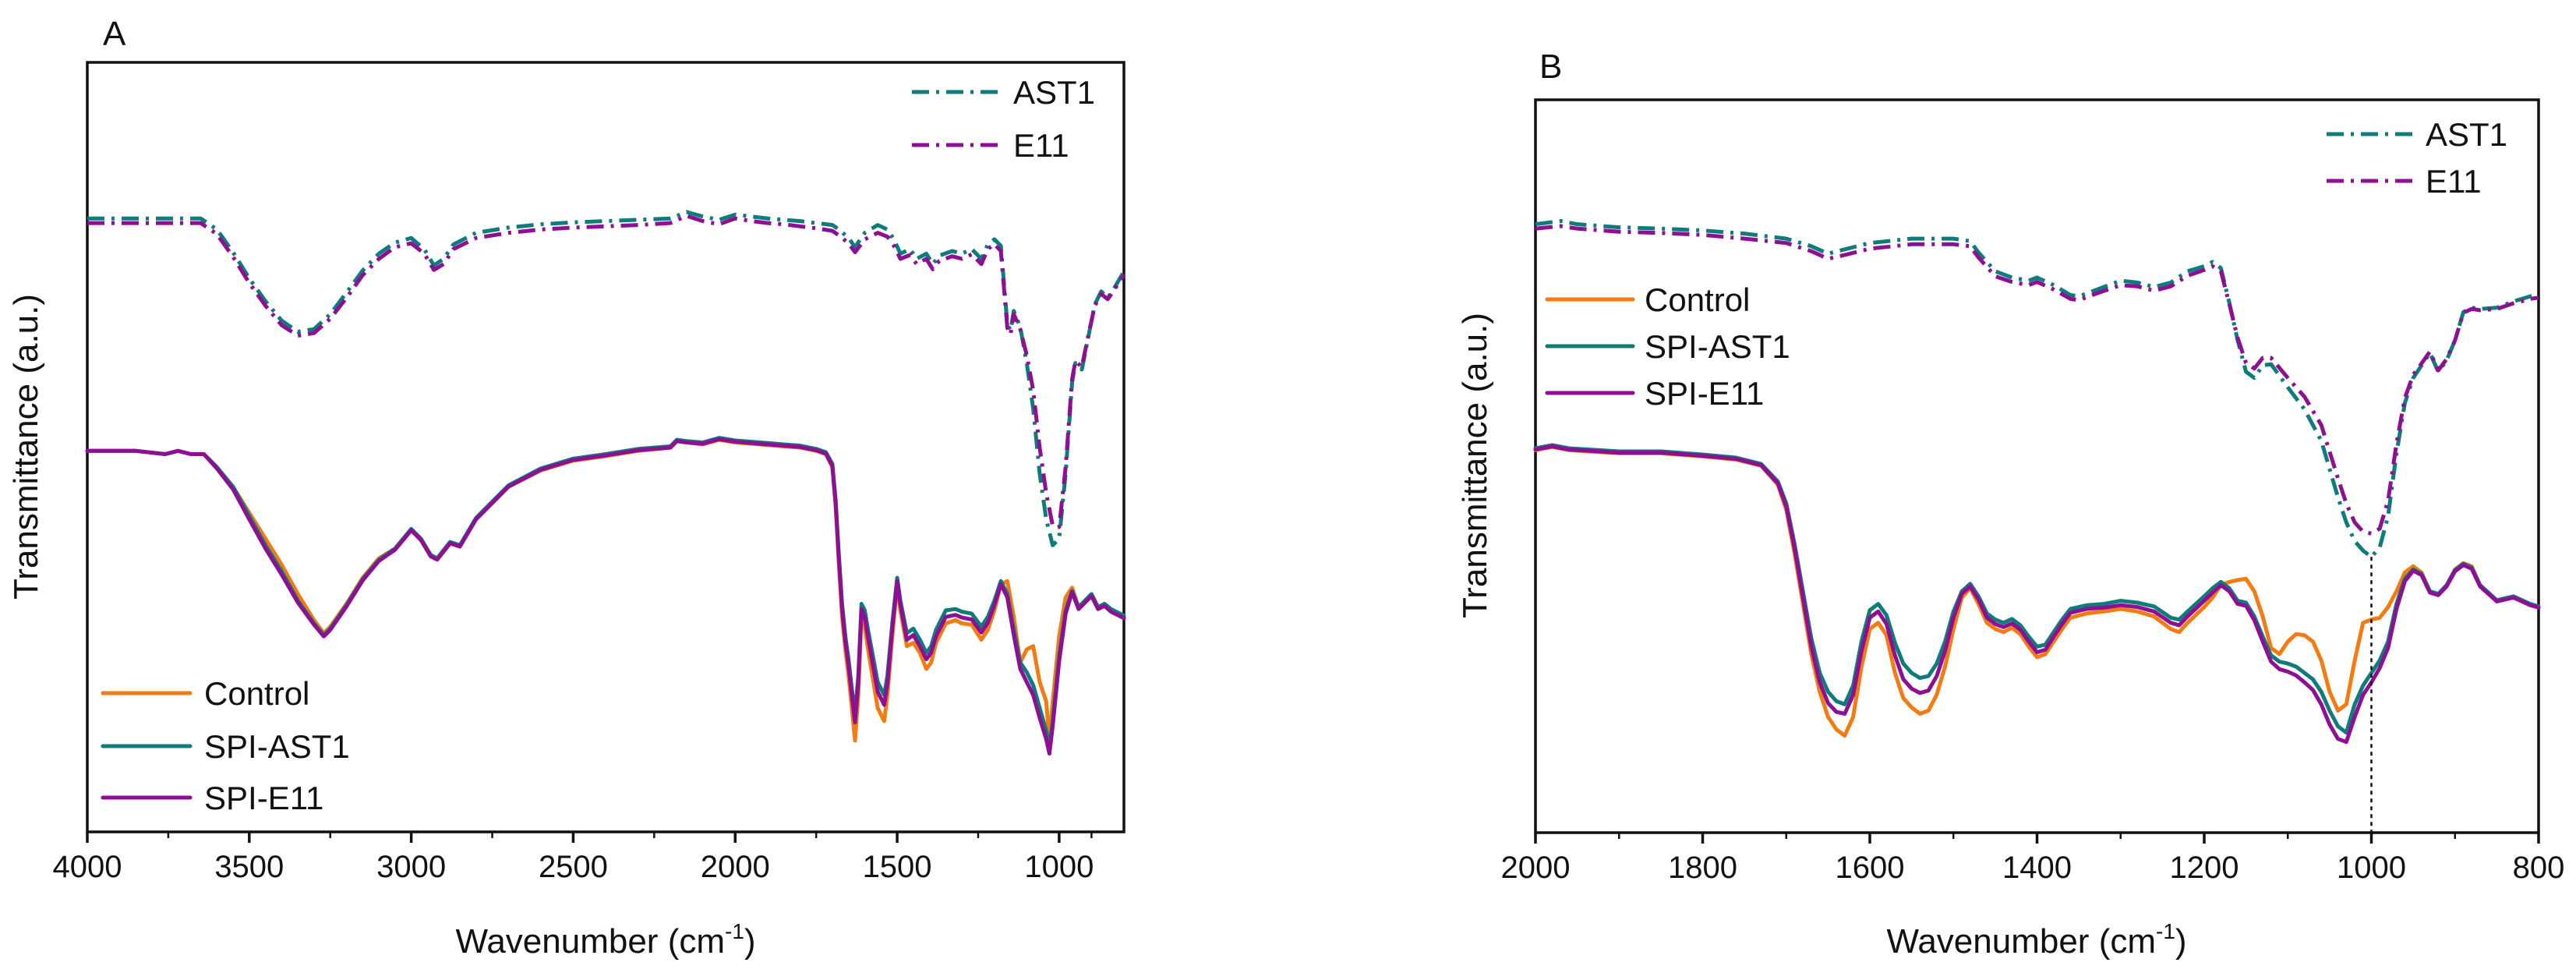 This screenshot has width=2576, height=973. Describe the element at coordinates (1697, 299) in the screenshot. I see `panel-b-legend-label-control: Control` at that location.